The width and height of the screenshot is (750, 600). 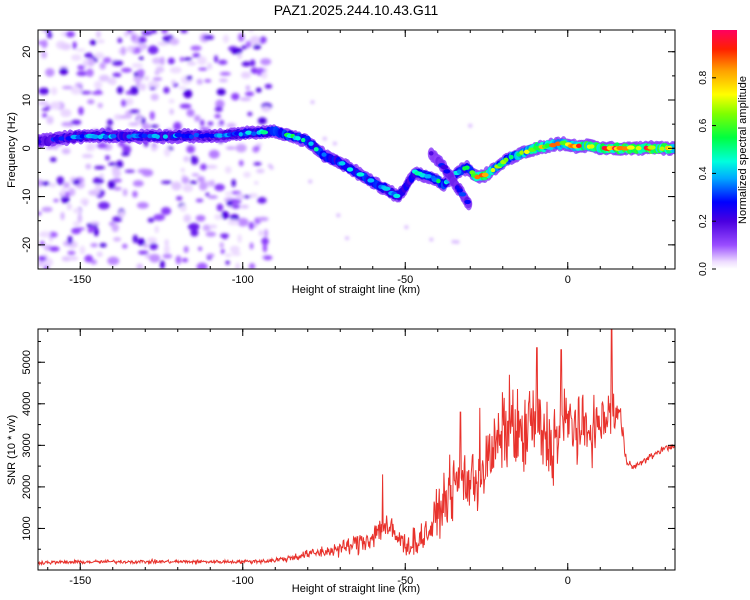 I want to click on colorbar-tick-label: 0.8, so click(x=703, y=77).